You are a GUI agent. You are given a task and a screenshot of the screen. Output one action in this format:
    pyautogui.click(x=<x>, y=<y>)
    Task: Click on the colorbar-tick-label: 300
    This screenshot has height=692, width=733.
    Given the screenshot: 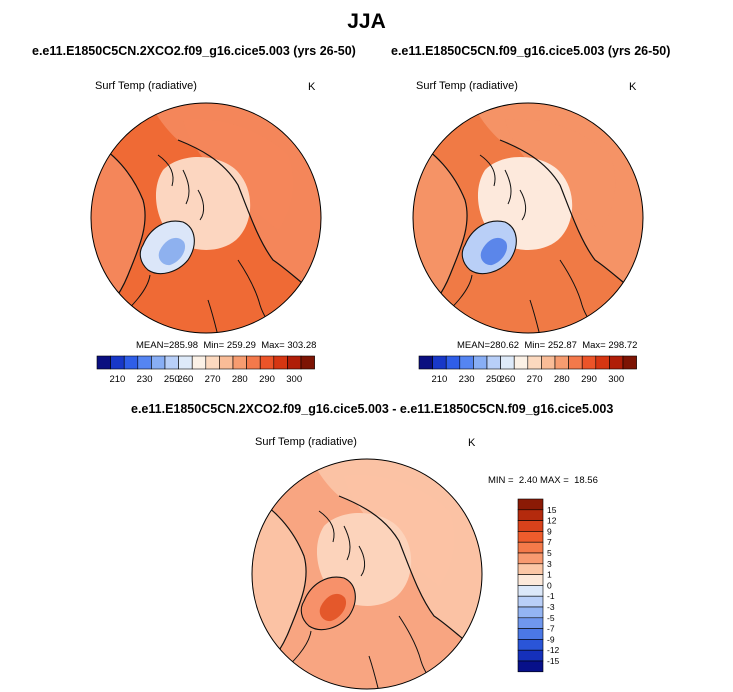 What is the action you would take?
    pyautogui.click(x=294, y=379)
    